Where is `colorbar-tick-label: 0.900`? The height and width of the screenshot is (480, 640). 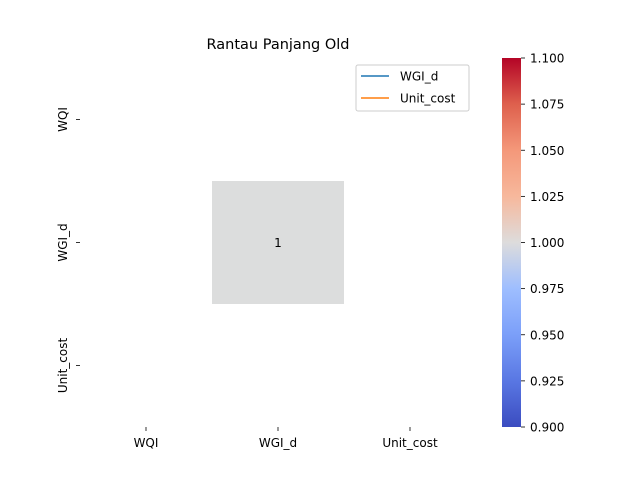 colorbar-tick-label: 0.900 is located at coordinates (547, 428).